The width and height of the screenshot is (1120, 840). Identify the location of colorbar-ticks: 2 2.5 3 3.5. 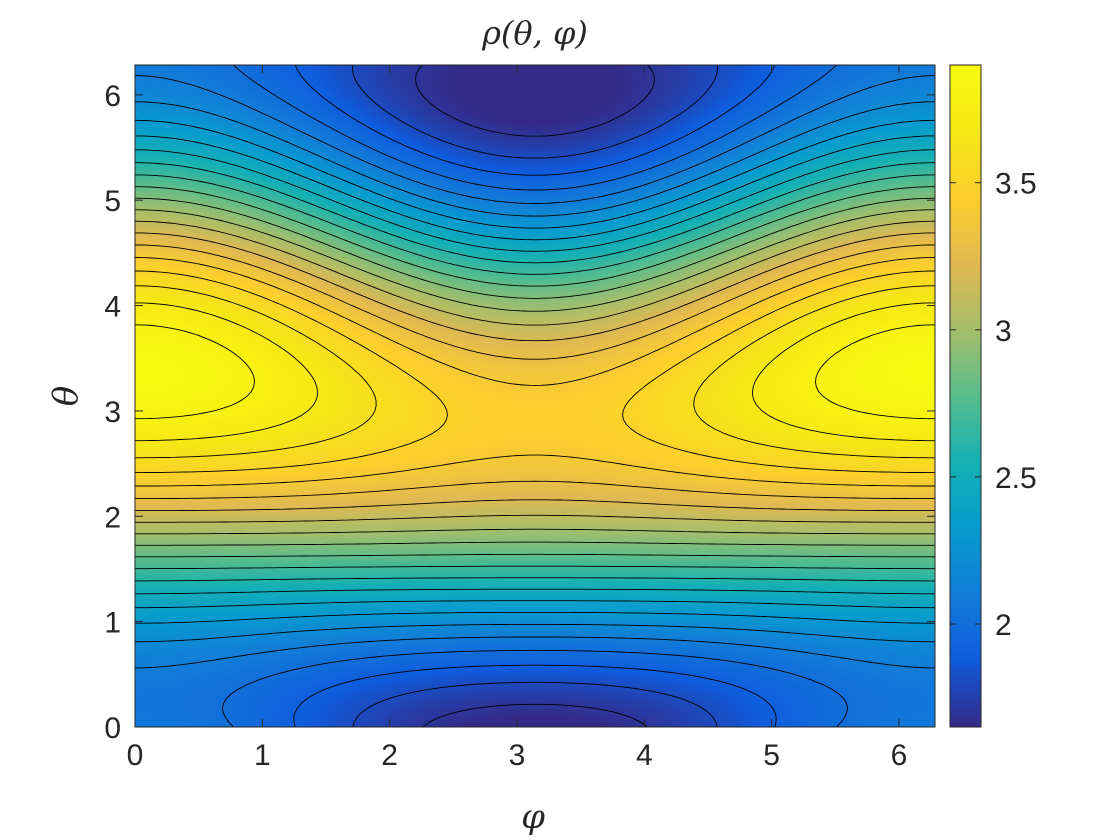
(993, 405).